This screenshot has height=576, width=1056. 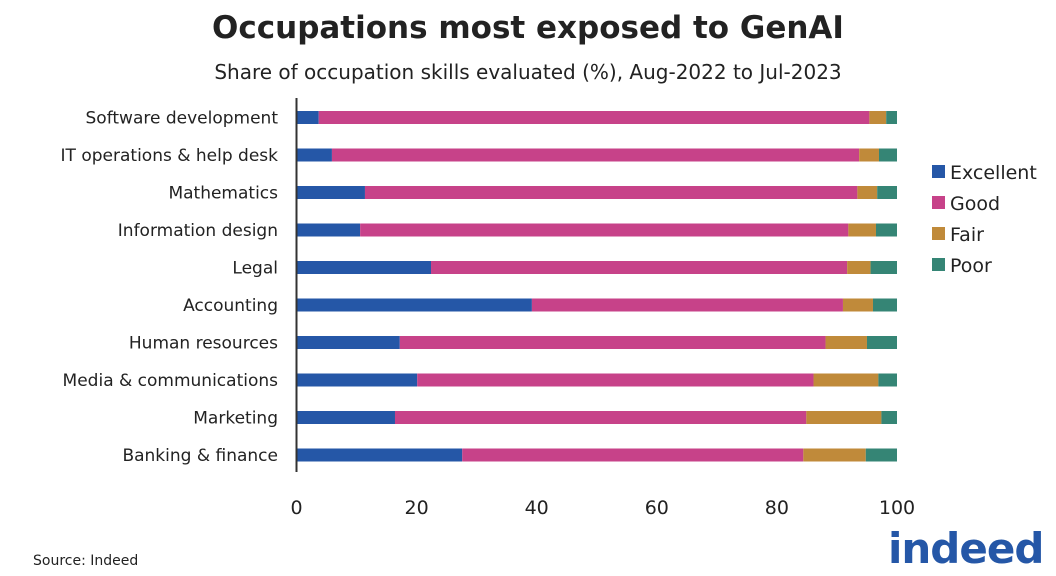 I want to click on legend-label: Good, so click(x=975, y=204).